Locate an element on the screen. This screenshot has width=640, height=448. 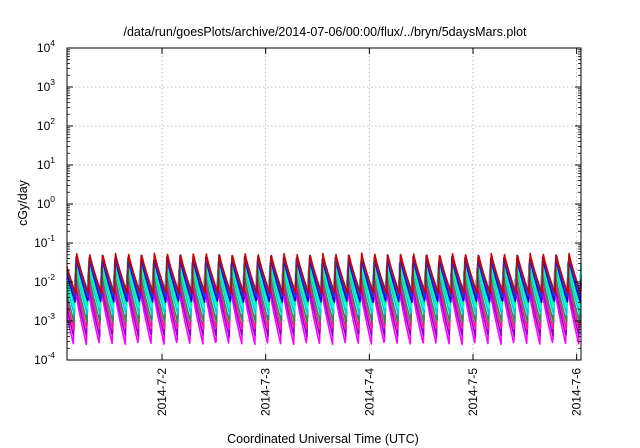
y-tick-label: 10⁻² is located at coordinates (44, 280).